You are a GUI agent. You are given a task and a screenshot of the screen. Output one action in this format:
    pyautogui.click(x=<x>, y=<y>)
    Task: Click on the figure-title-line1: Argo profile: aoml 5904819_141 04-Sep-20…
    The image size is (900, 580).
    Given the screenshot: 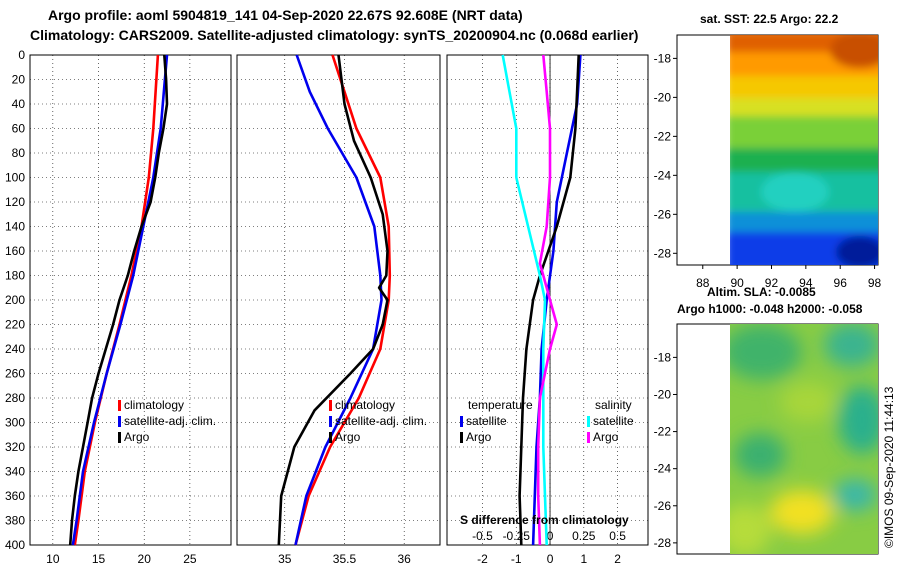 What is the action you would take?
    pyautogui.click(x=285, y=15)
    